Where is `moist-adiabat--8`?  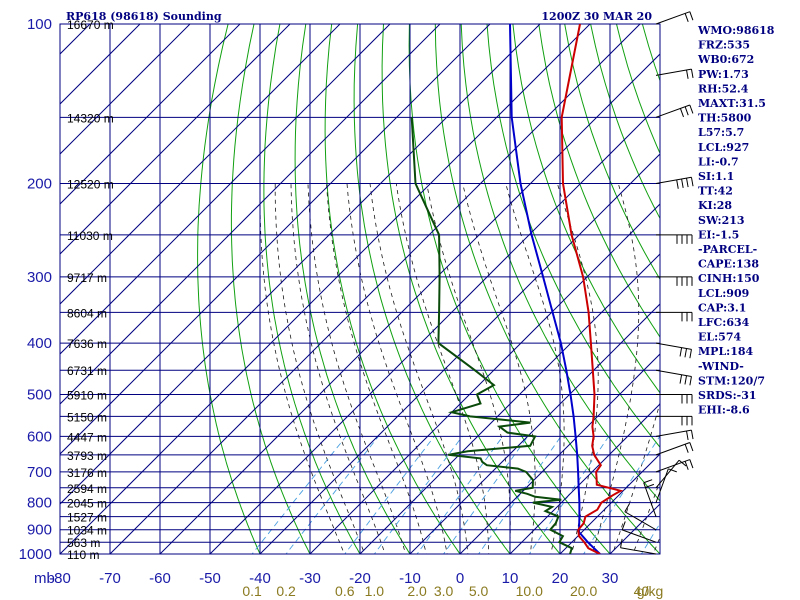
moist-adiabat--8 is located at coordinates (357, 368).